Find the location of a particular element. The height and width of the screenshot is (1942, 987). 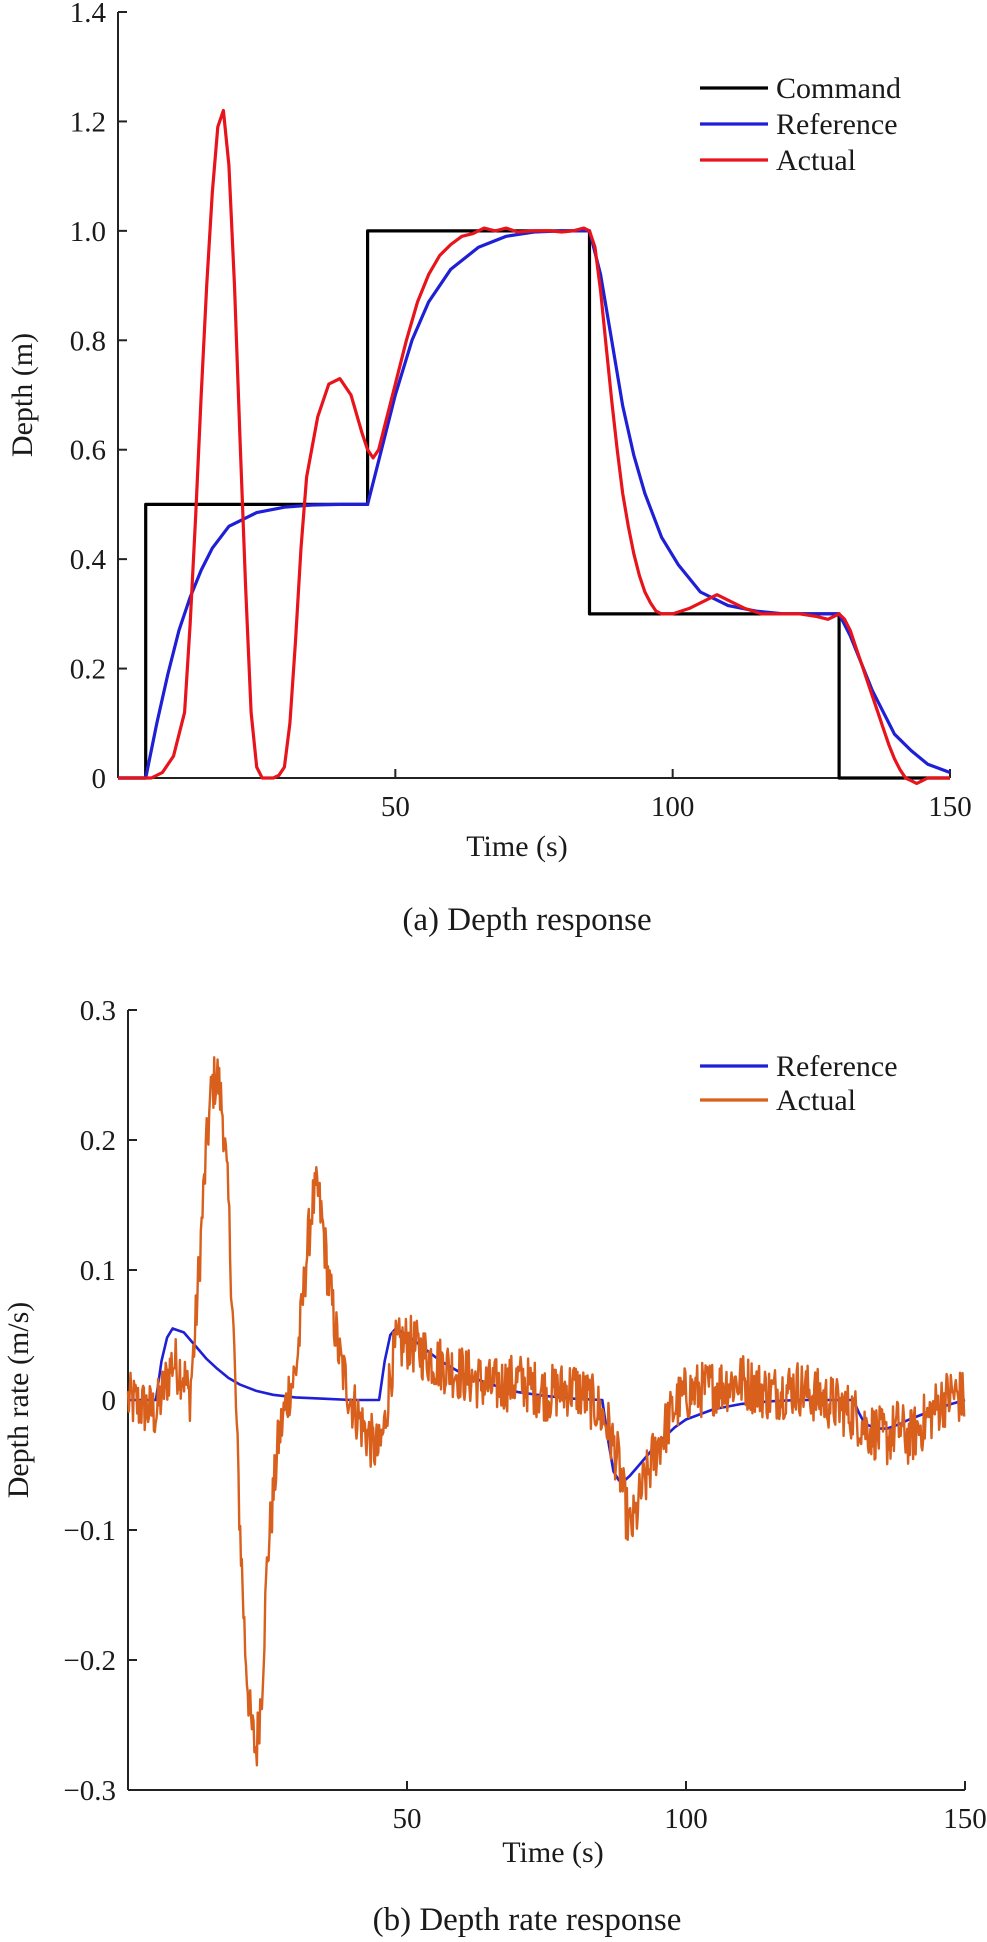

y-tick-label: 0.4 is located at coordinates (88, 560).